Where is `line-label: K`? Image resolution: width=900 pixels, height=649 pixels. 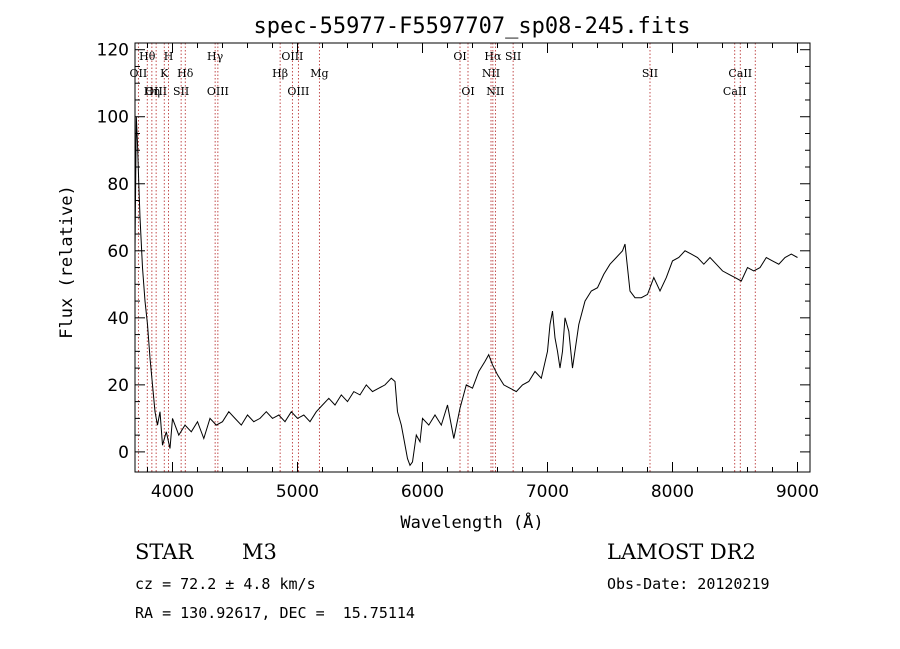 line-label: K is located at coordinates (164, 73).